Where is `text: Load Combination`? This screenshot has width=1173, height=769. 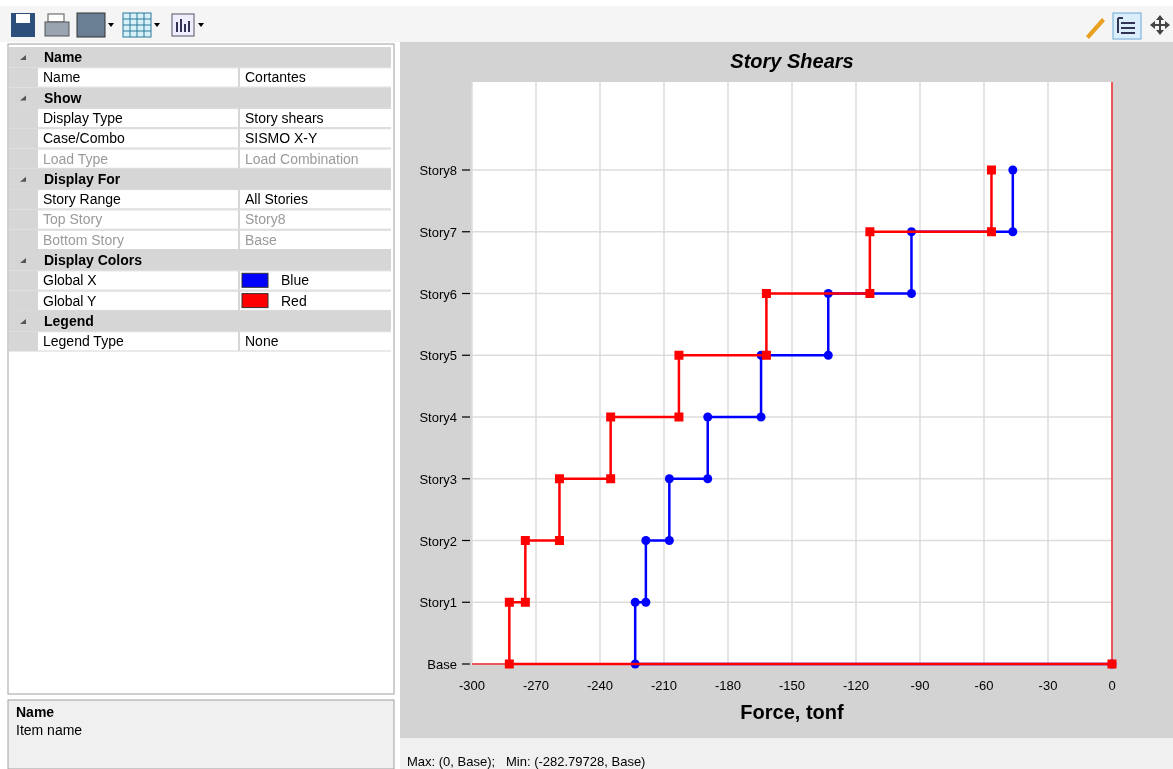 text: Load Combination is located at coordinates (302, 158).